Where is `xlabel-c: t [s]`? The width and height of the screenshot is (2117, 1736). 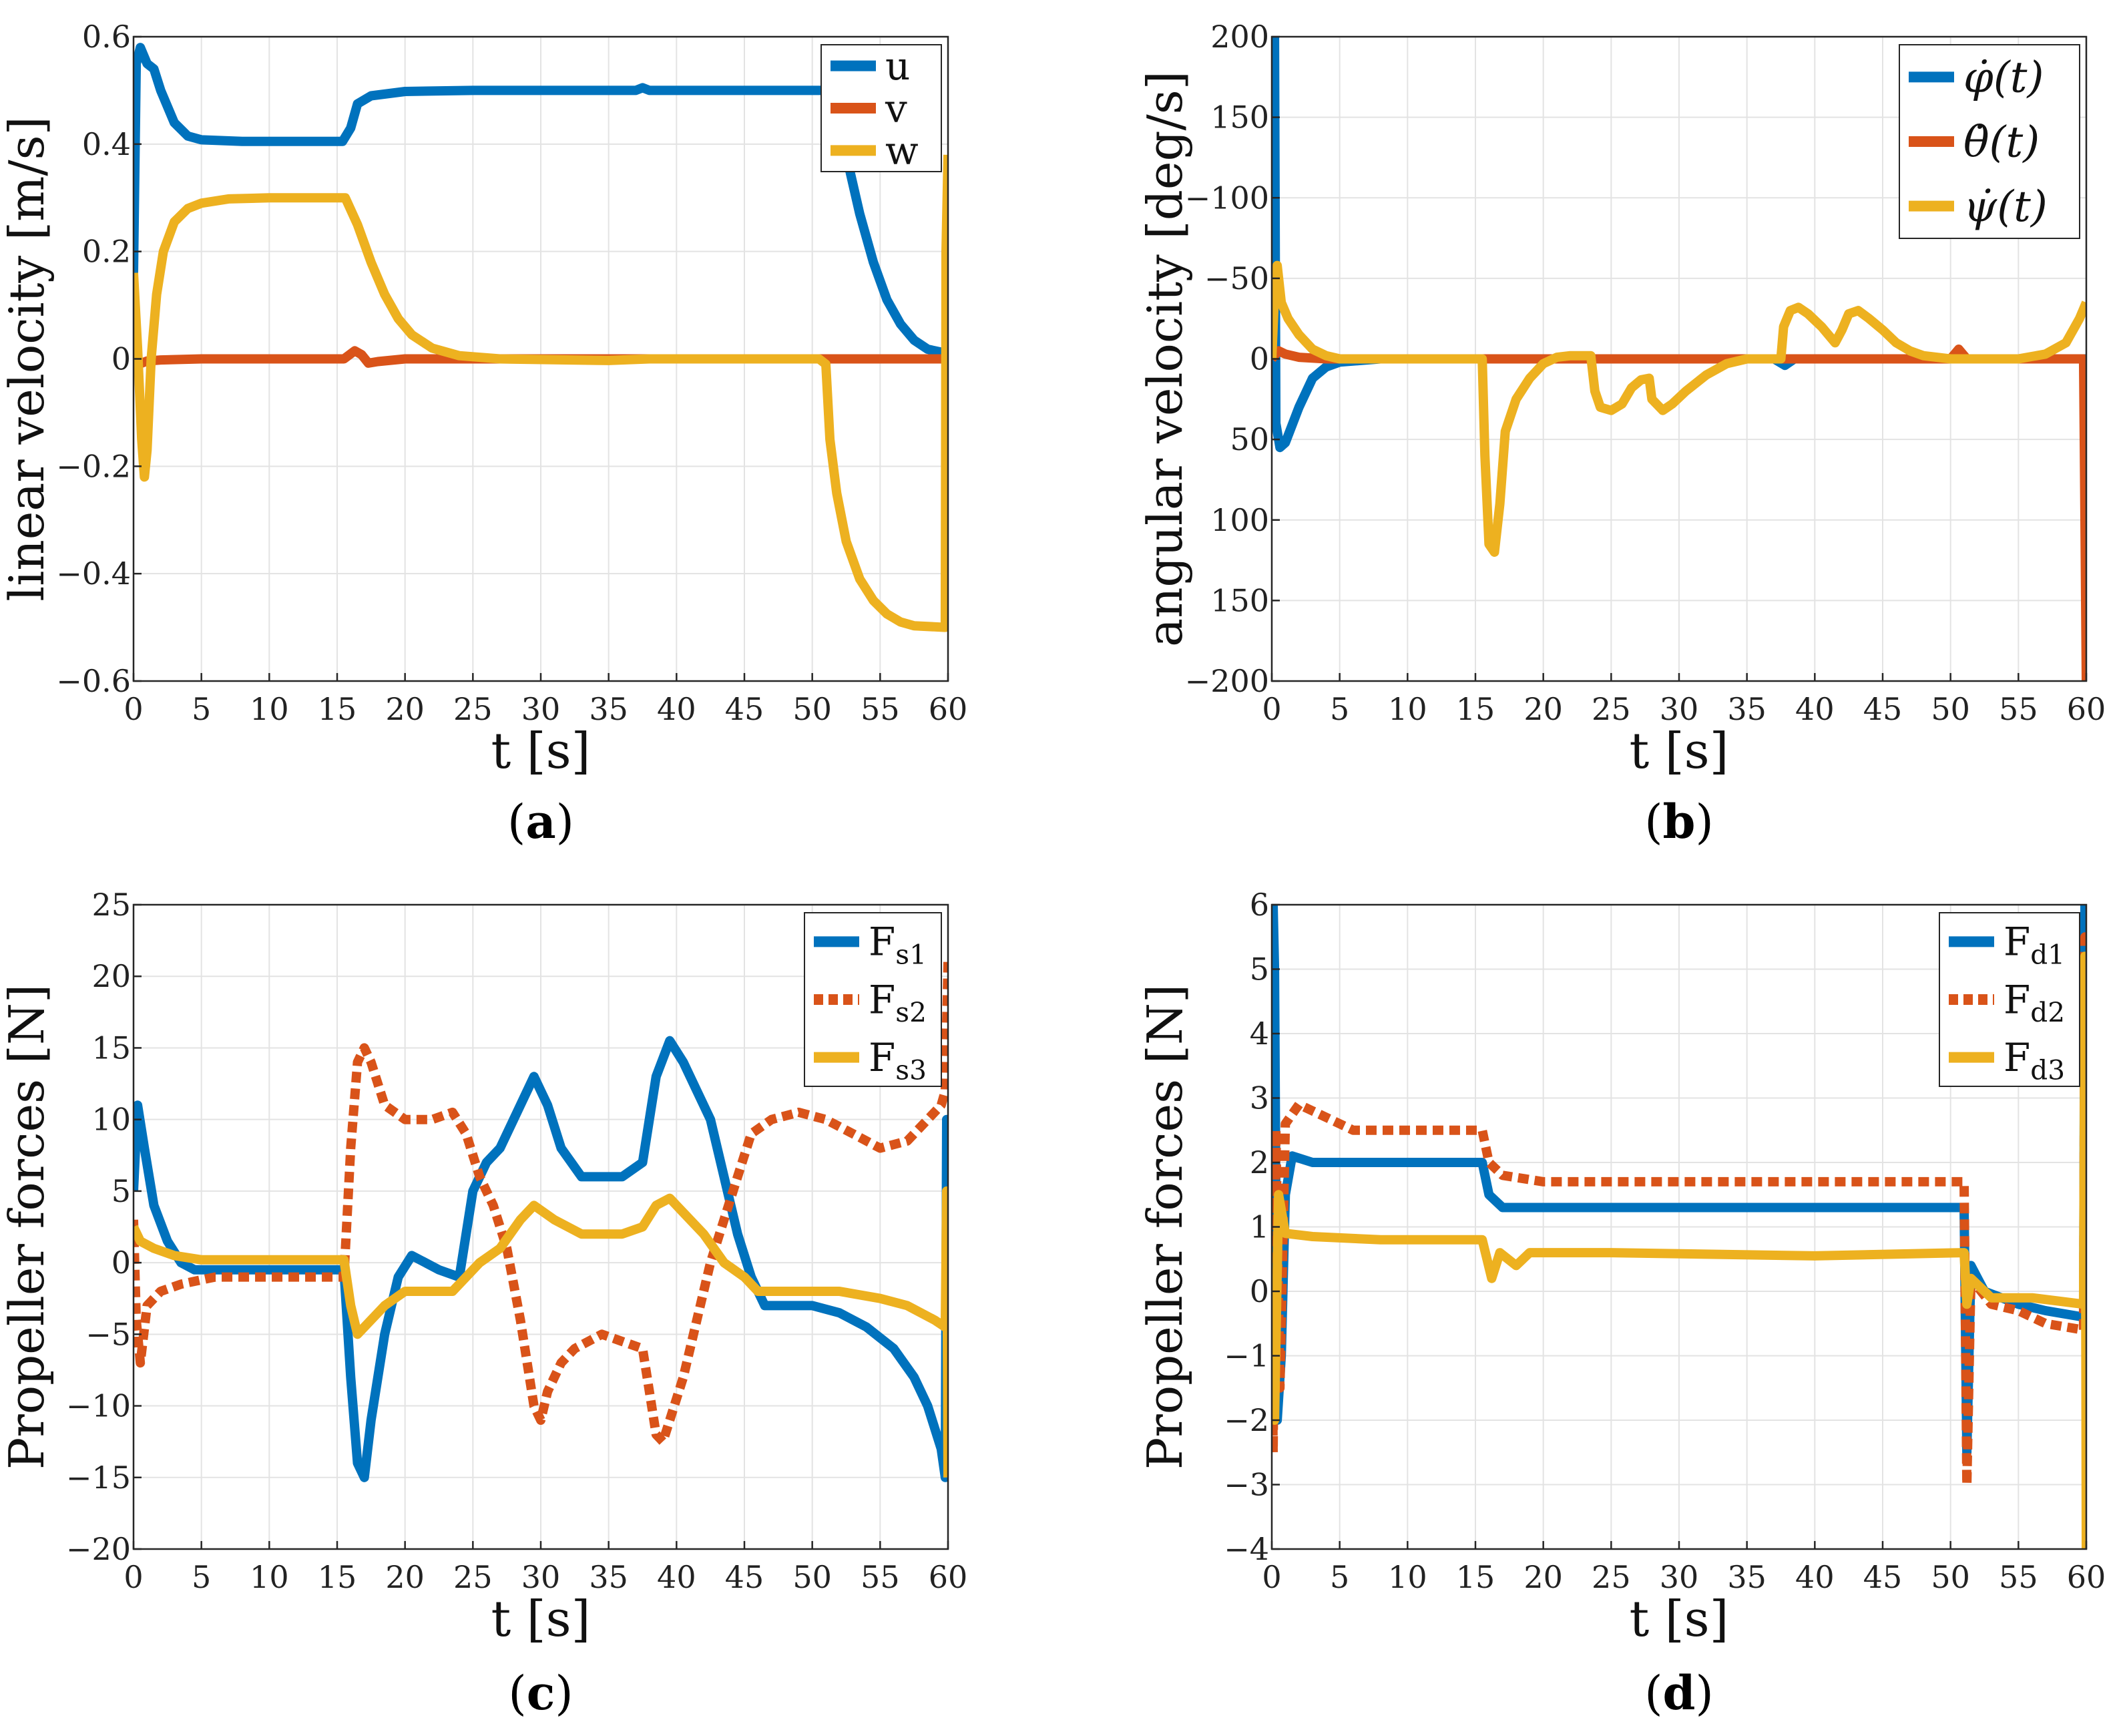 xlabel-c: t [s] is located at coordinates (541, 1619).